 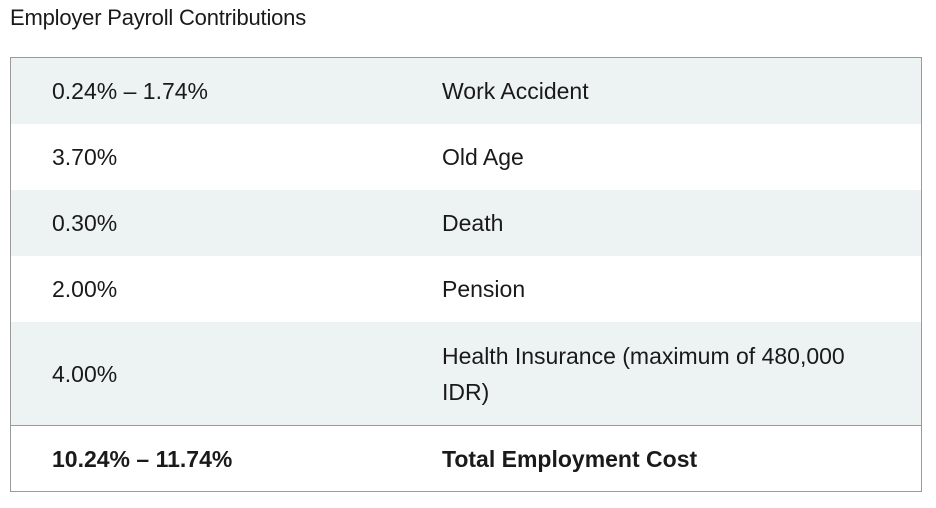 What do you see at coordinates (158, 17) in the screenshot?
I see `page-title: Employer Payroll Contributions` at bounding box center [158, 17].